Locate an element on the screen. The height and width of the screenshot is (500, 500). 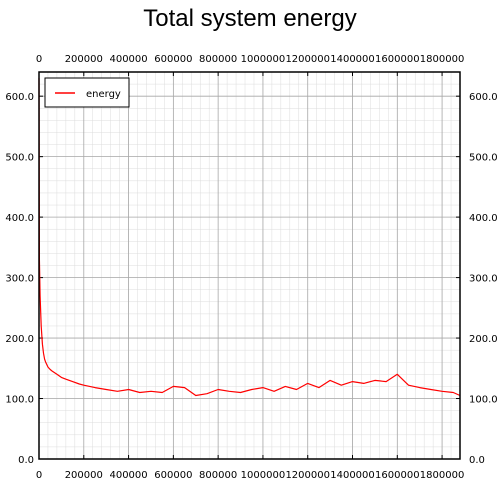
chart-title: Total system energy is located at coordinates (249, 18).